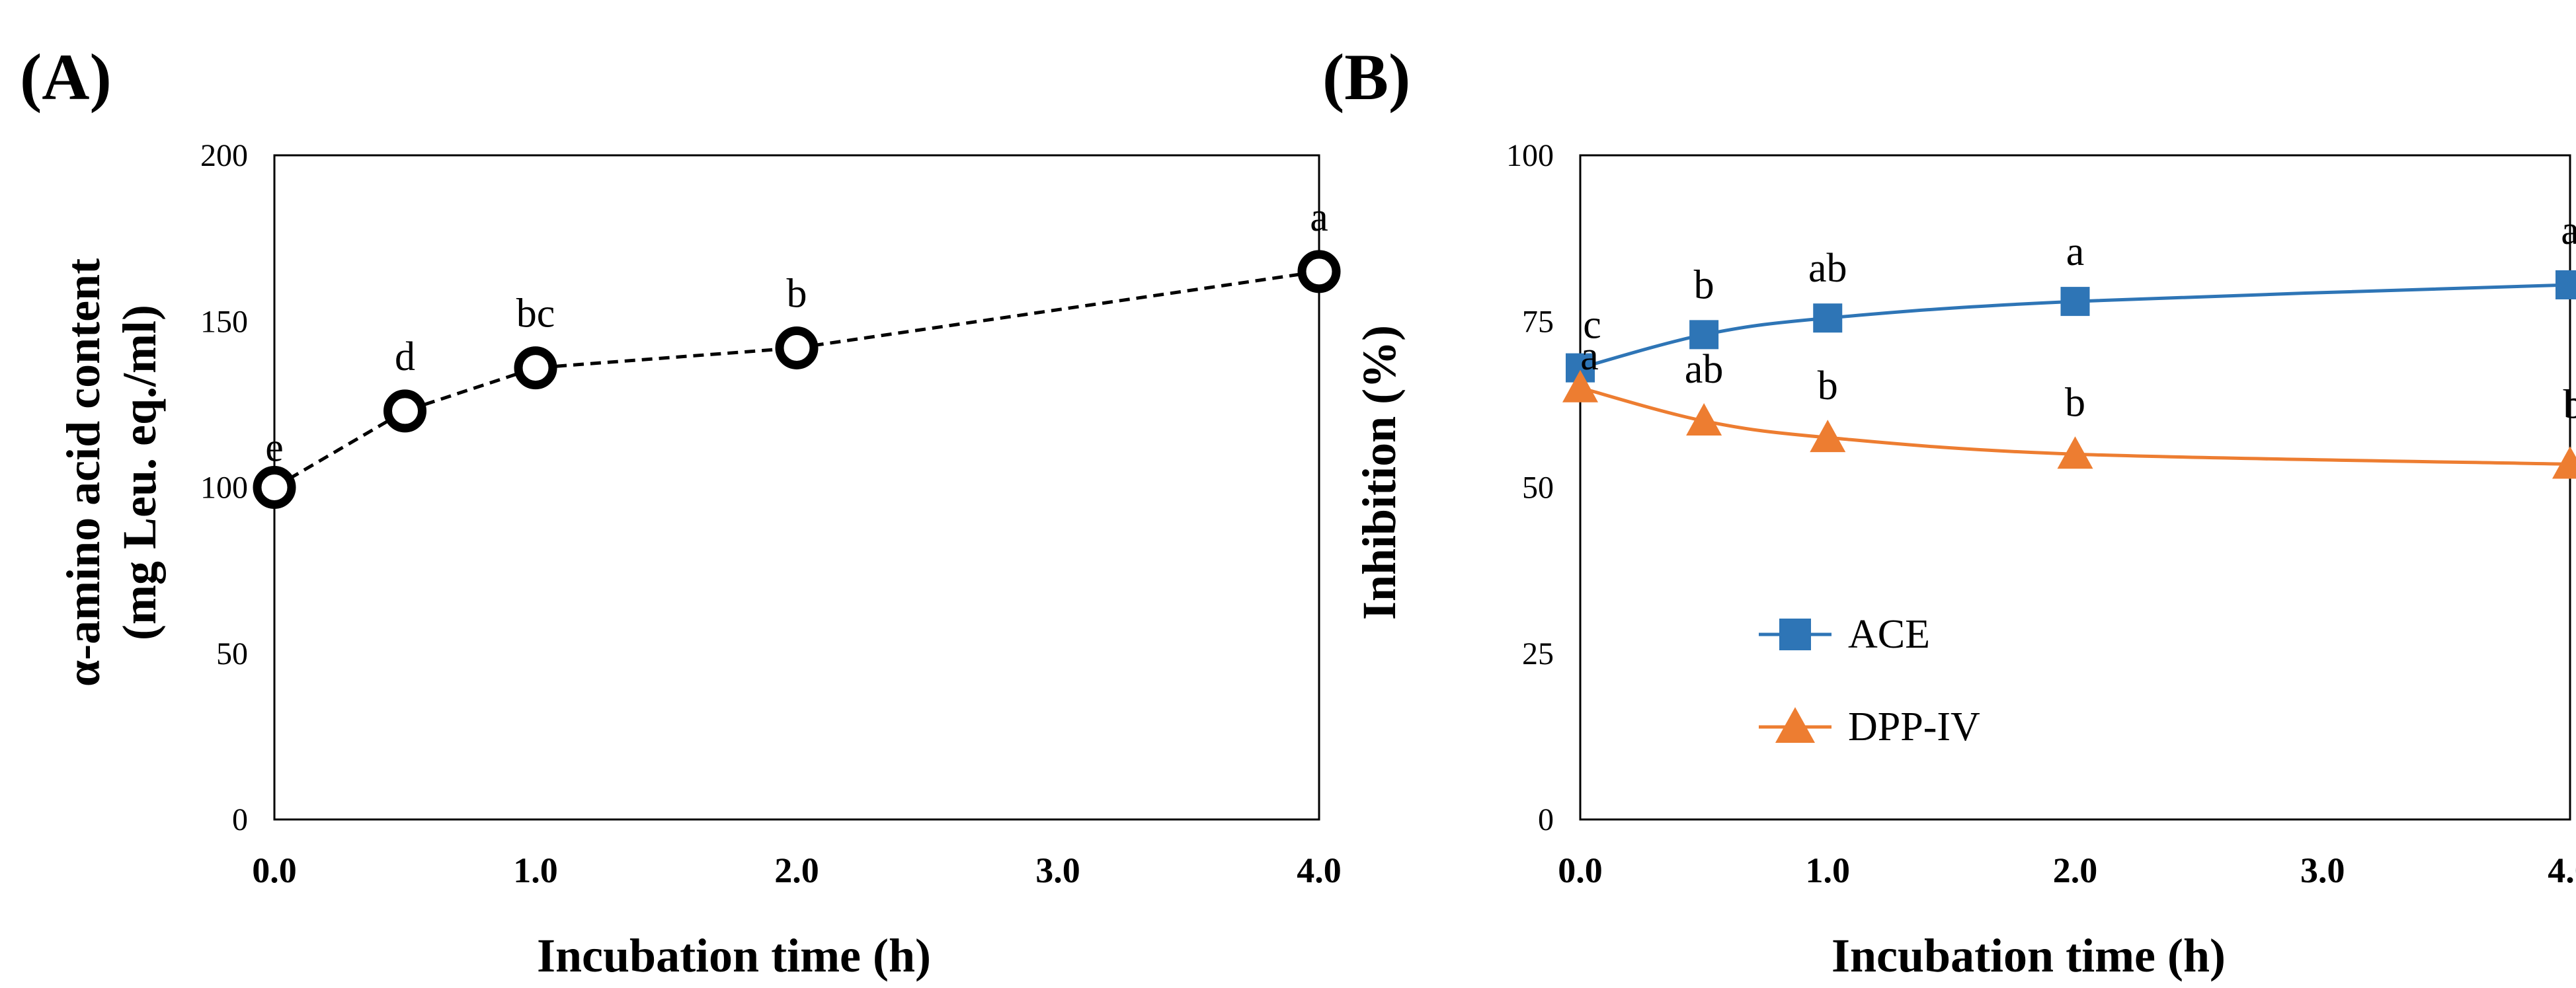  What do you see at coordinates (224, 155) in the screenshot?
I see `panel-a-y-tick-label: 200` at bounding box center [224, 155].